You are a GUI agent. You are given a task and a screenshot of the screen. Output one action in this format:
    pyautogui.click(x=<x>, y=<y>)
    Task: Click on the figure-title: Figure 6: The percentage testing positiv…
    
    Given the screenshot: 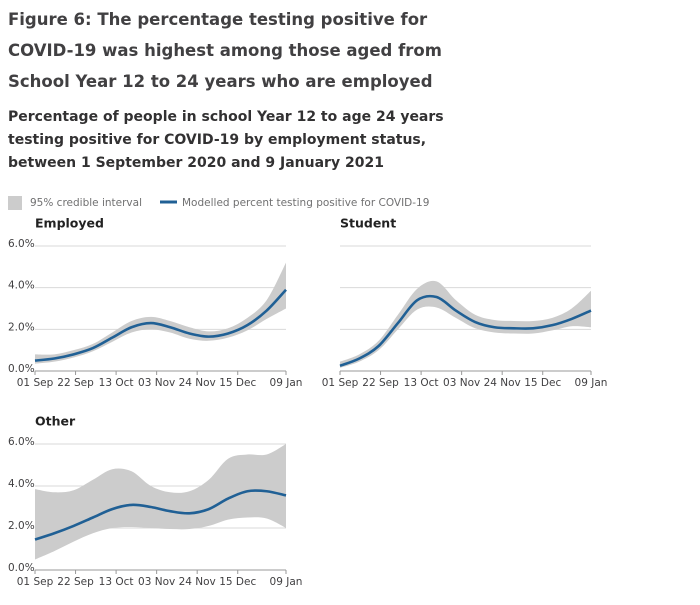 What is the action you would take?
    pyautogui.click(x=225, y=50)
    